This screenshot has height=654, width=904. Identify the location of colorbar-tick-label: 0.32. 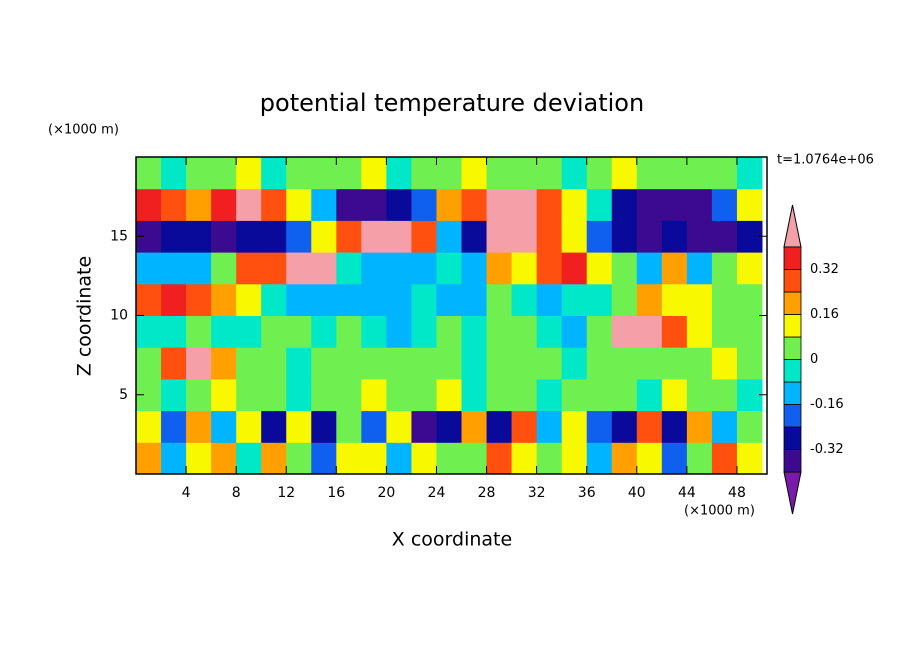
(824, 269).